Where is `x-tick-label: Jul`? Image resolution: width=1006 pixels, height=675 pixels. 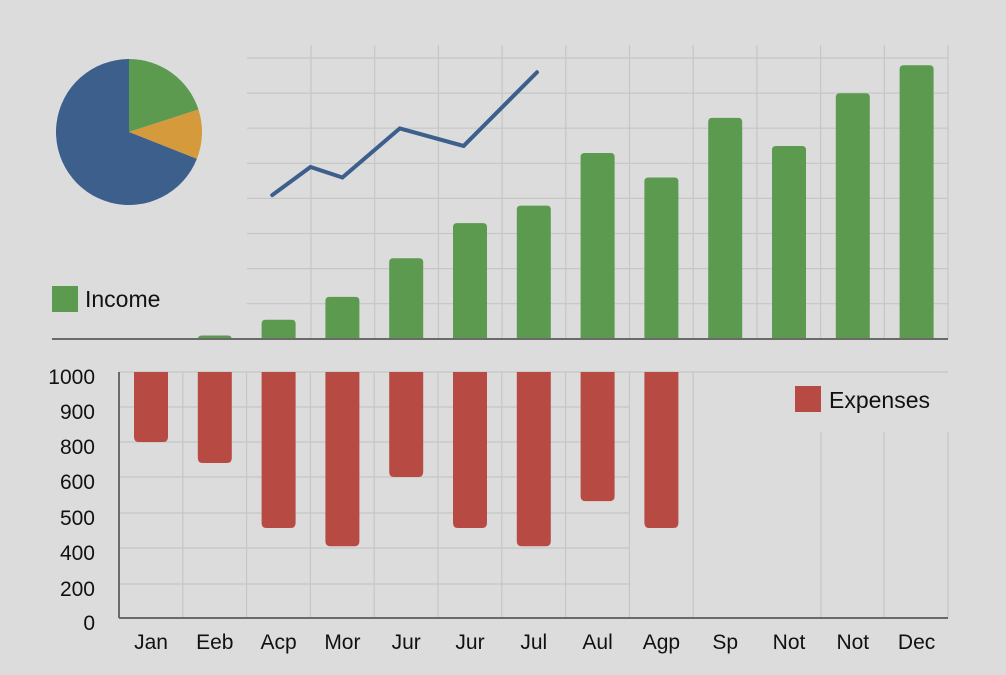 x-tick-label: Jul is located at coordinates (533, 642).